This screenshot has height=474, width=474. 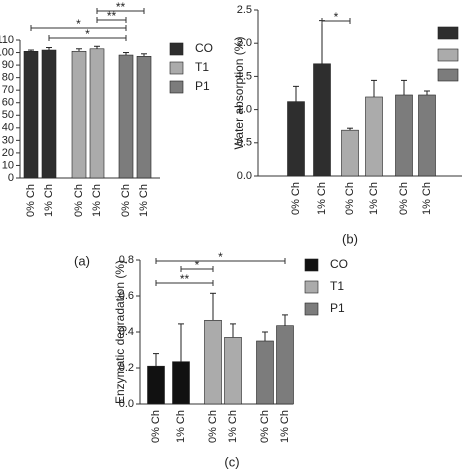 I want to click on y-tick-label: 0.5, so click(x=244, y=143).